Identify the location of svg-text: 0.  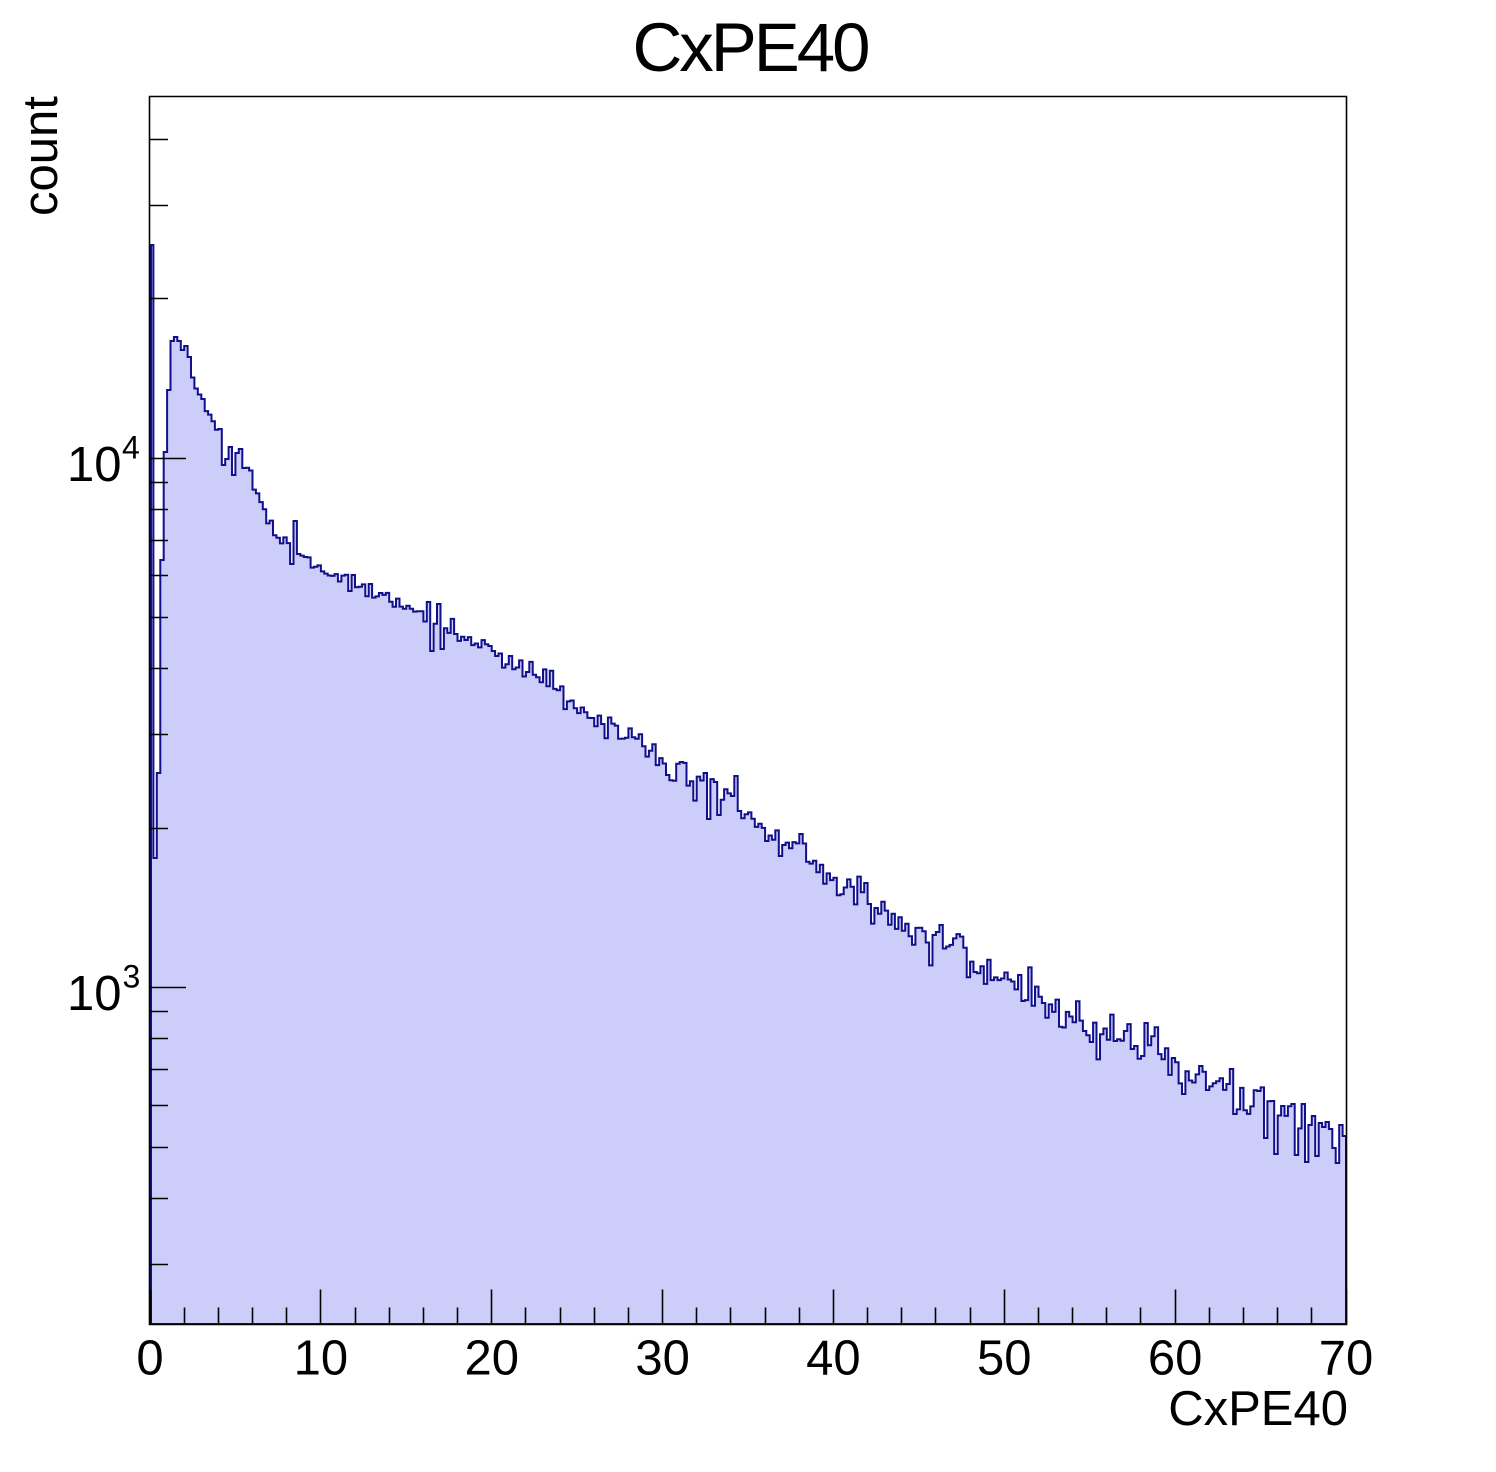
(149, 1359).